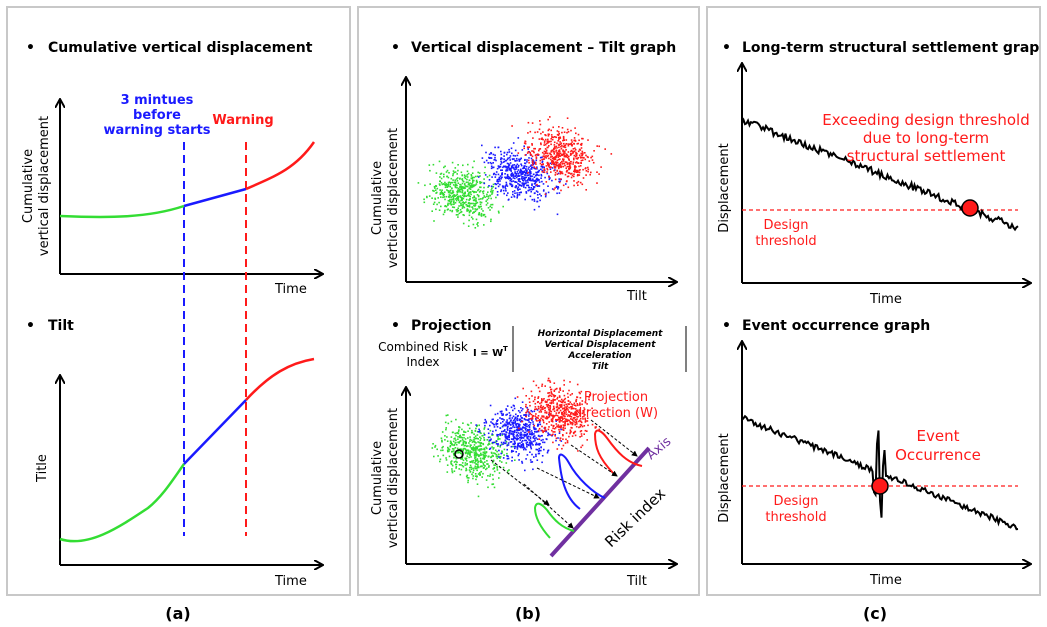 The height and width of the screenshot is (627, 1047). What do you see at coordinates (280, 166) in the screenshot?
I see `red-segment` at bounding box center [280, 166].